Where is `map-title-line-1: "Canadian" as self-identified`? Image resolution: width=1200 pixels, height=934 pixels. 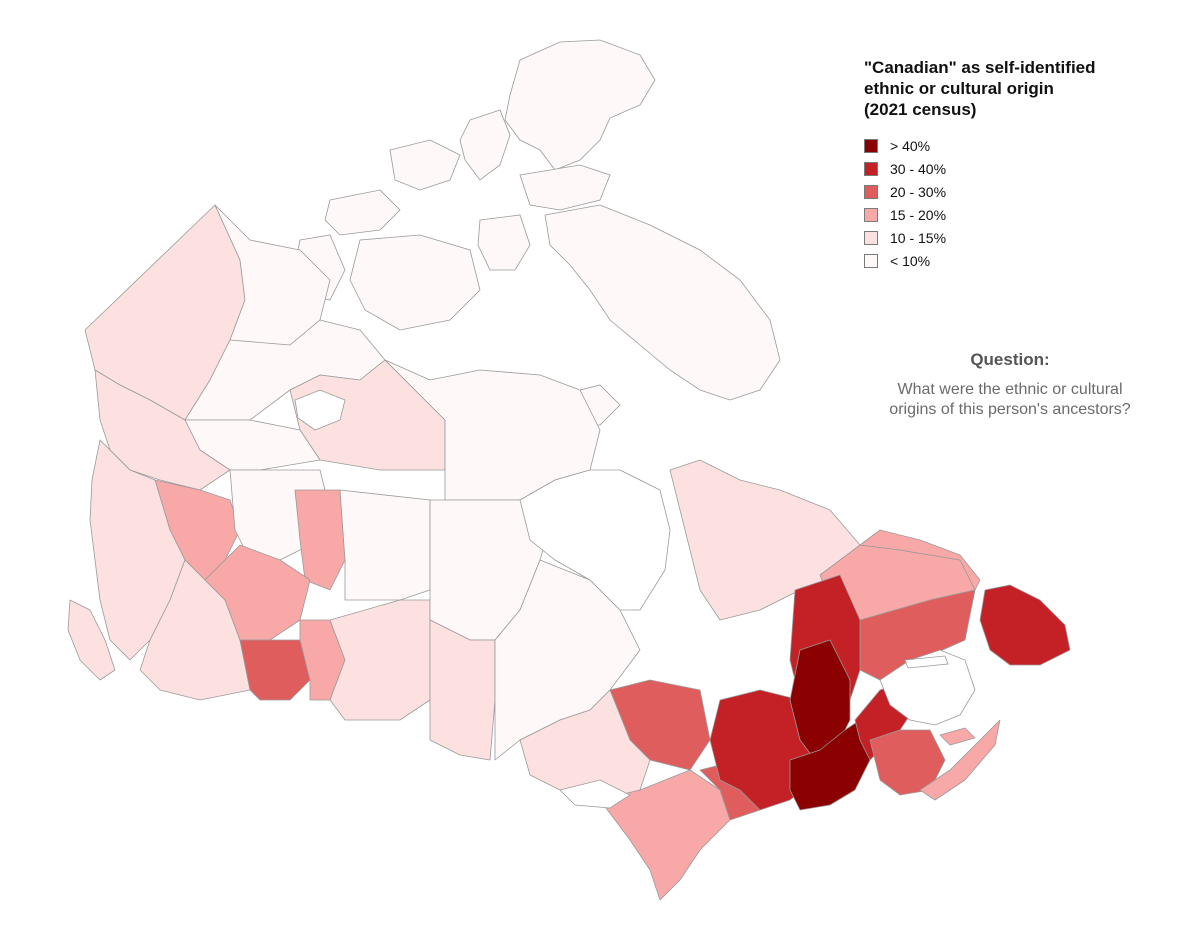 map-title-line-1: "Canadian" as self-identified is located at coordinates (980, 67).